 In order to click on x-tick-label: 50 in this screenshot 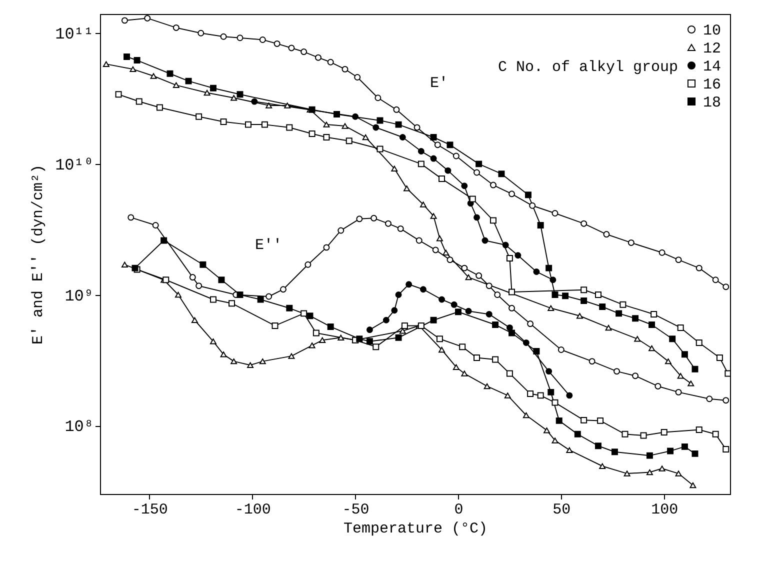, I will do `click(561, 510)`.